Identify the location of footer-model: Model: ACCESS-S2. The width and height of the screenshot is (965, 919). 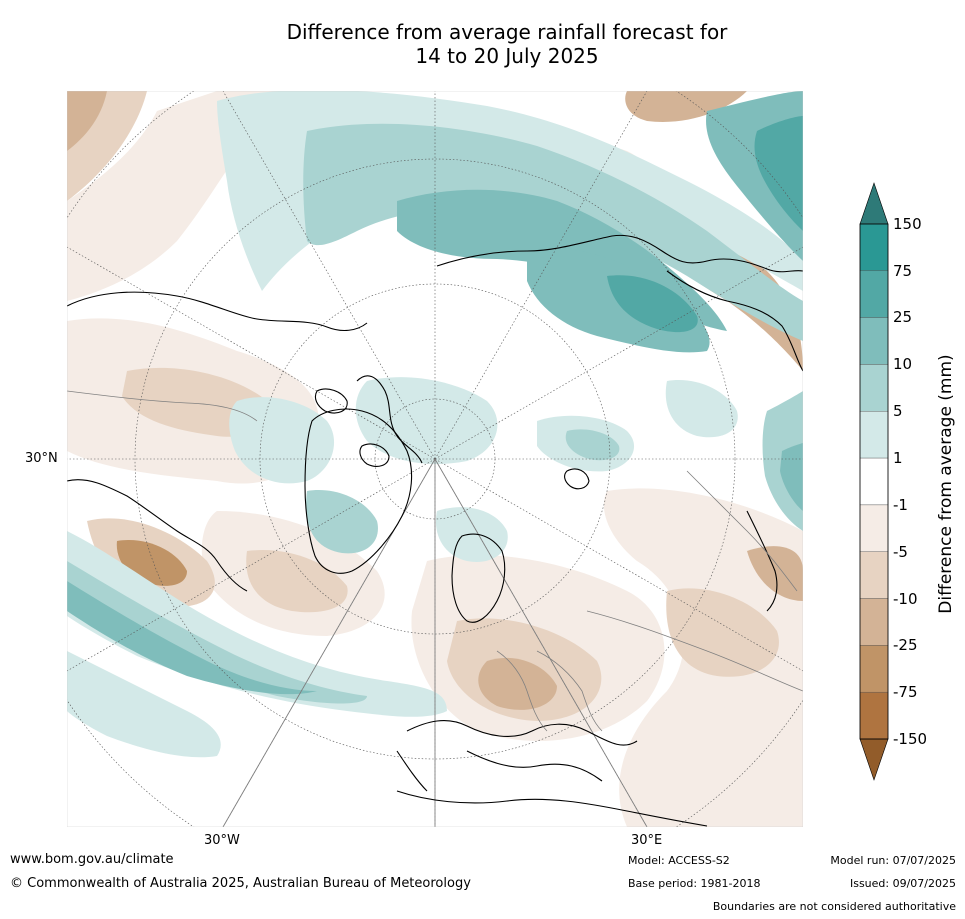
(679, 860).